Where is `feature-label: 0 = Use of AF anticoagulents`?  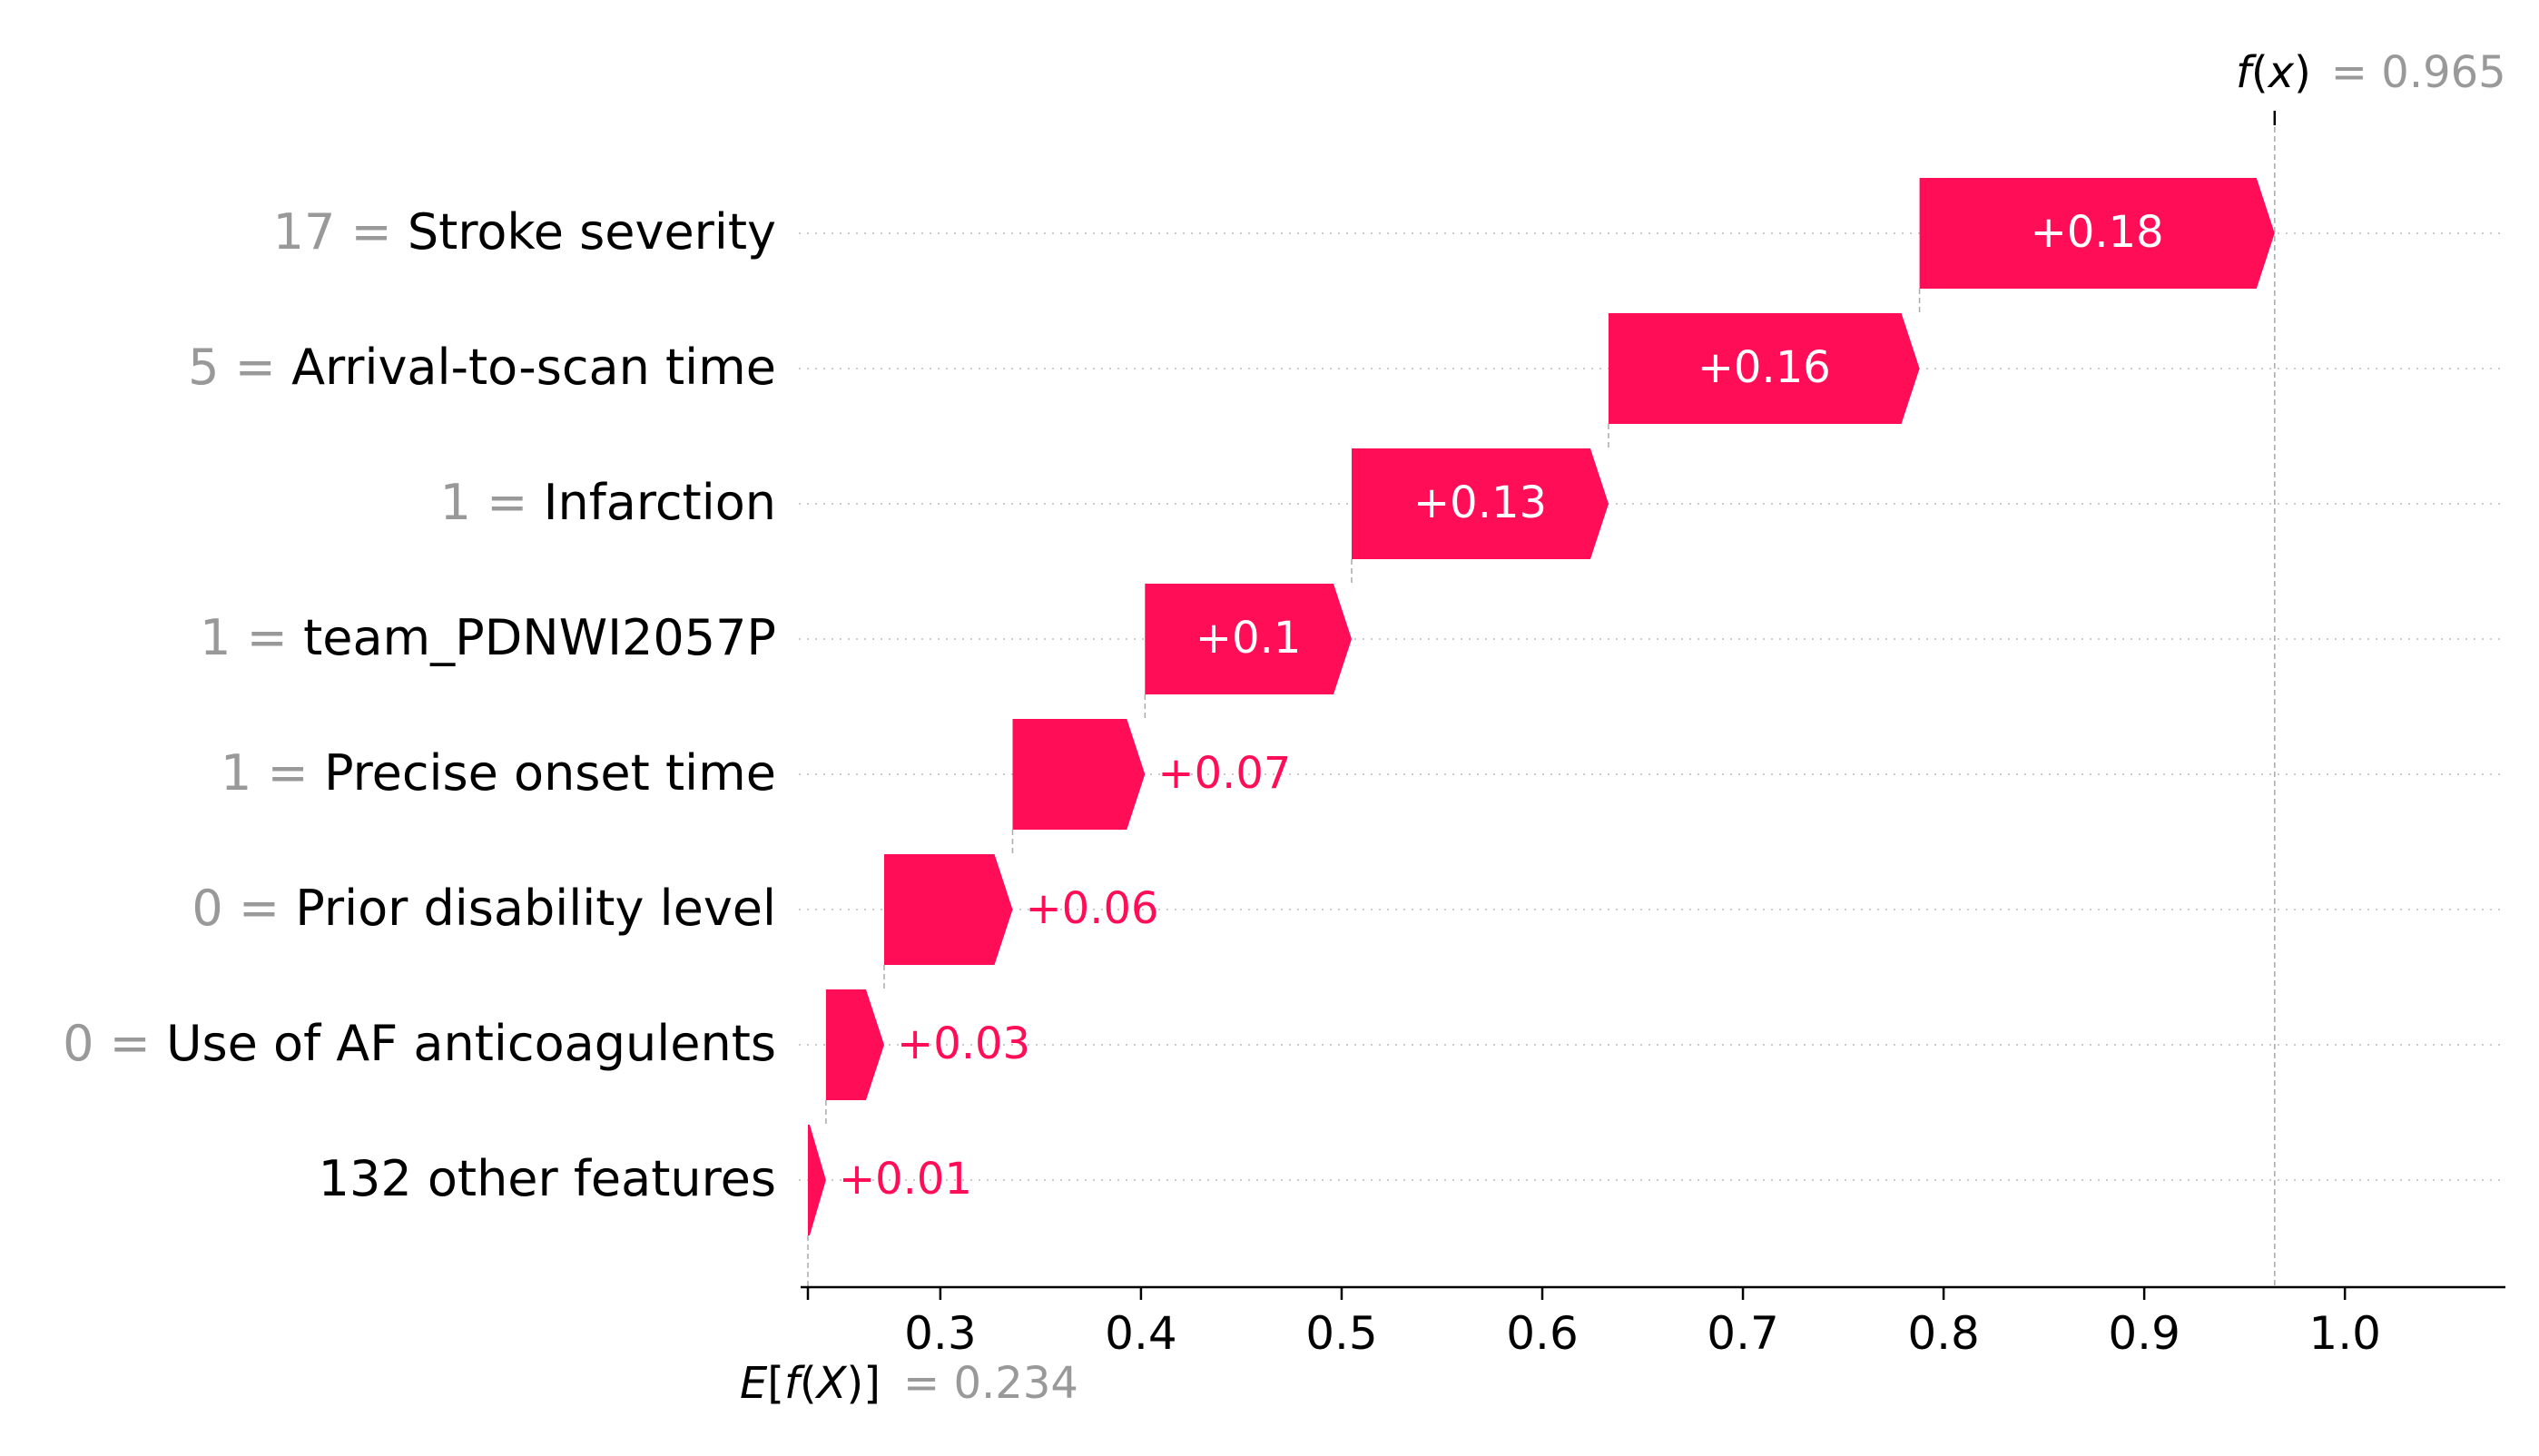 feature-label: 0 = Use of AF anticoagulents is located at coordinates (419, 1043).